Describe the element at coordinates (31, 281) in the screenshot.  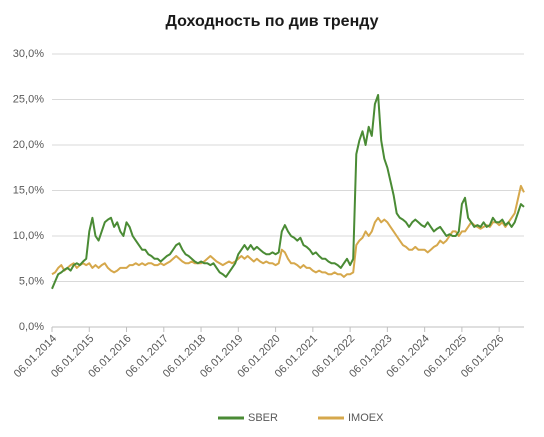
I see `y-tick-label: 5,0%` at that location.